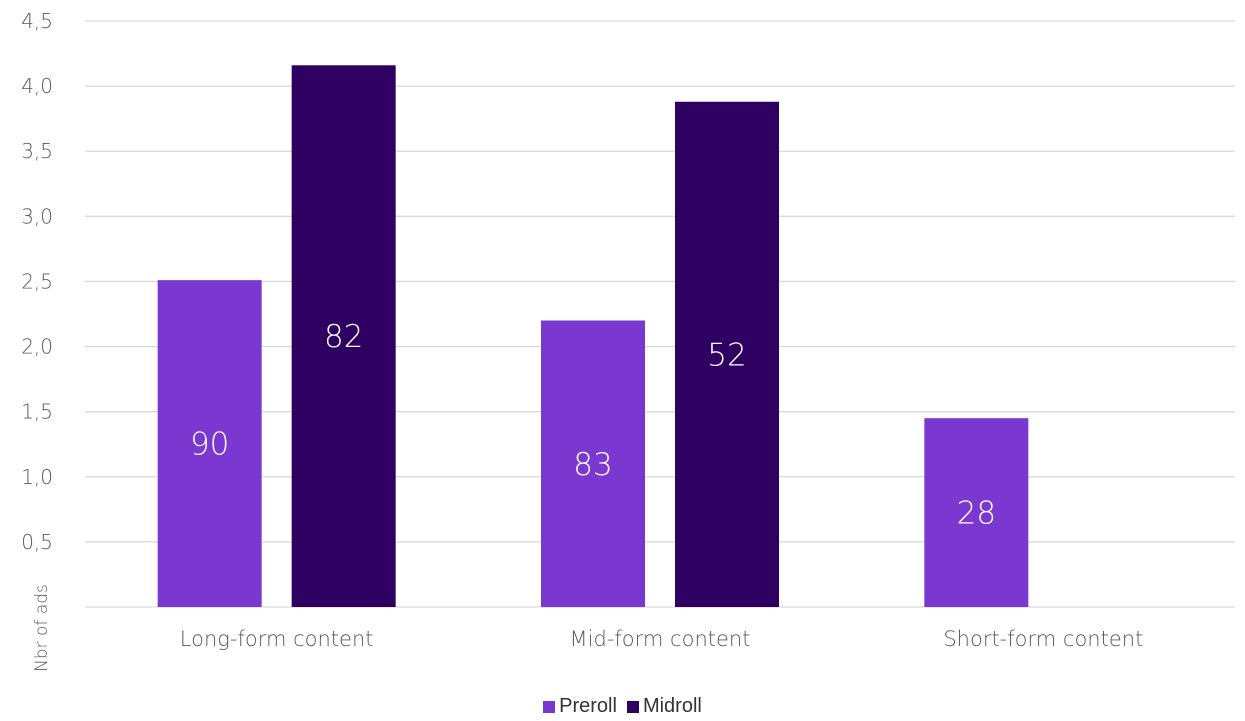  I want to click on data-label: 28, so click(976, 514).